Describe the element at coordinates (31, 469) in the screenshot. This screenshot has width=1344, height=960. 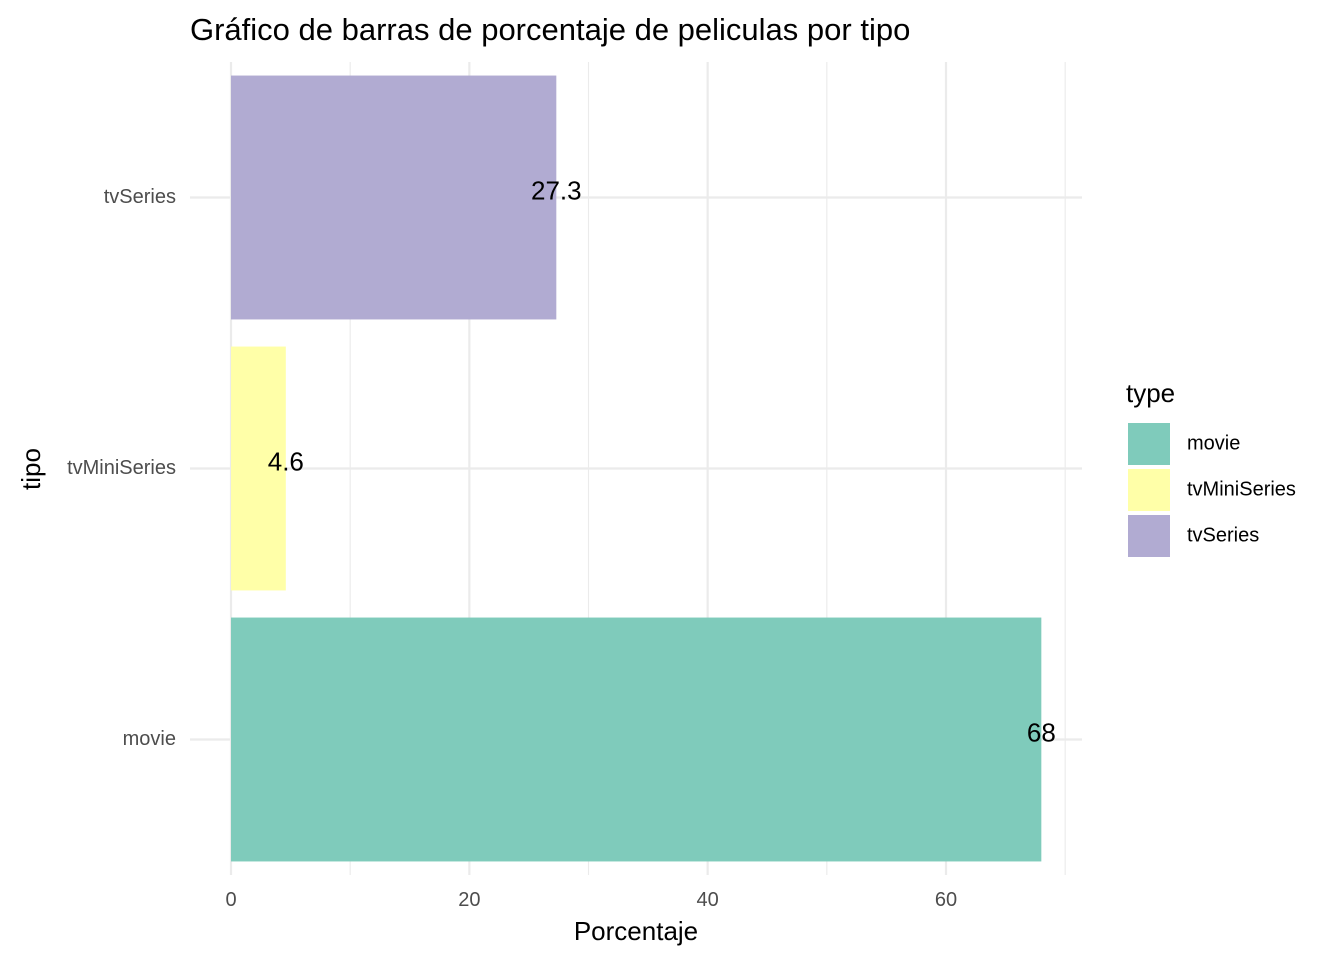
I see `y-axis-title: tipo` at that location.